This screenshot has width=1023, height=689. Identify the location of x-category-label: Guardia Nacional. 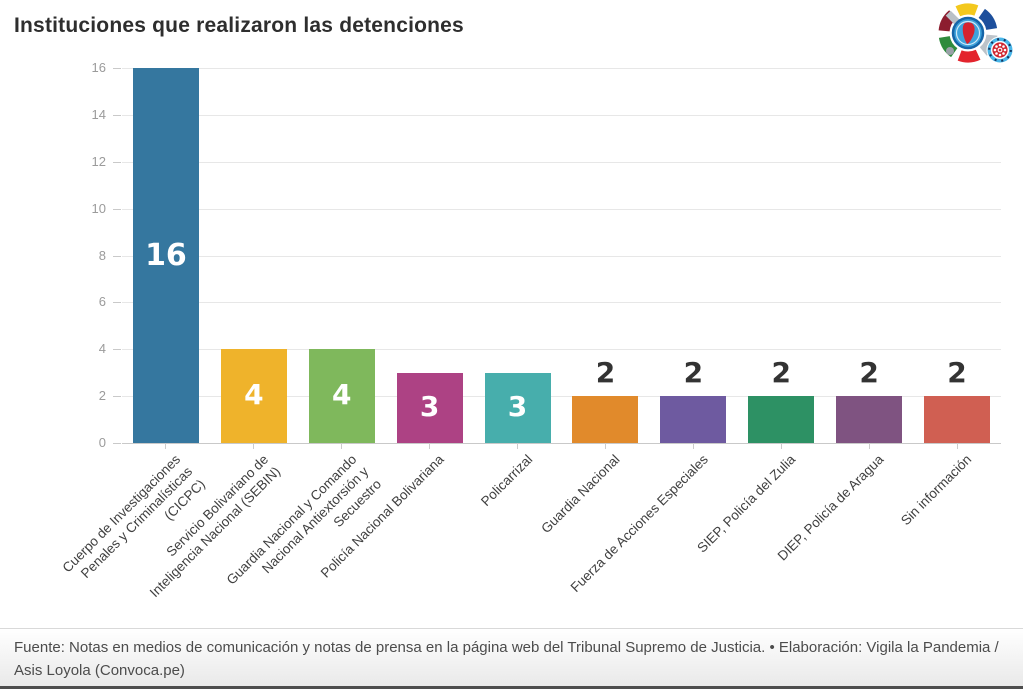
(580, 494).